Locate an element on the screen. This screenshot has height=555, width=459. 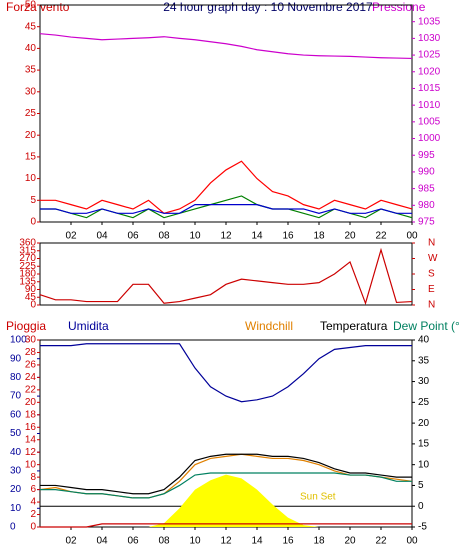
y2-tick-label: 10 is located at coordinates (424, 464).